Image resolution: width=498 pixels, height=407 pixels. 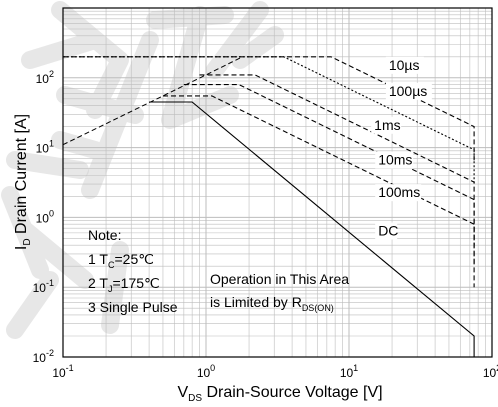 What do you see at coordinates (490, 371) in the screenshot?
I see `x-tick-label: 10²` at bounding box center [490, 371].